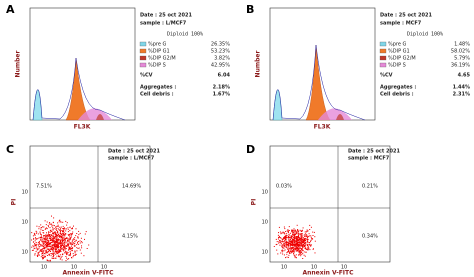  What do you see at coordinates (44, 268) in the screenshot?
I see `x-tick-label: 10` at bounding box center [44, 268].